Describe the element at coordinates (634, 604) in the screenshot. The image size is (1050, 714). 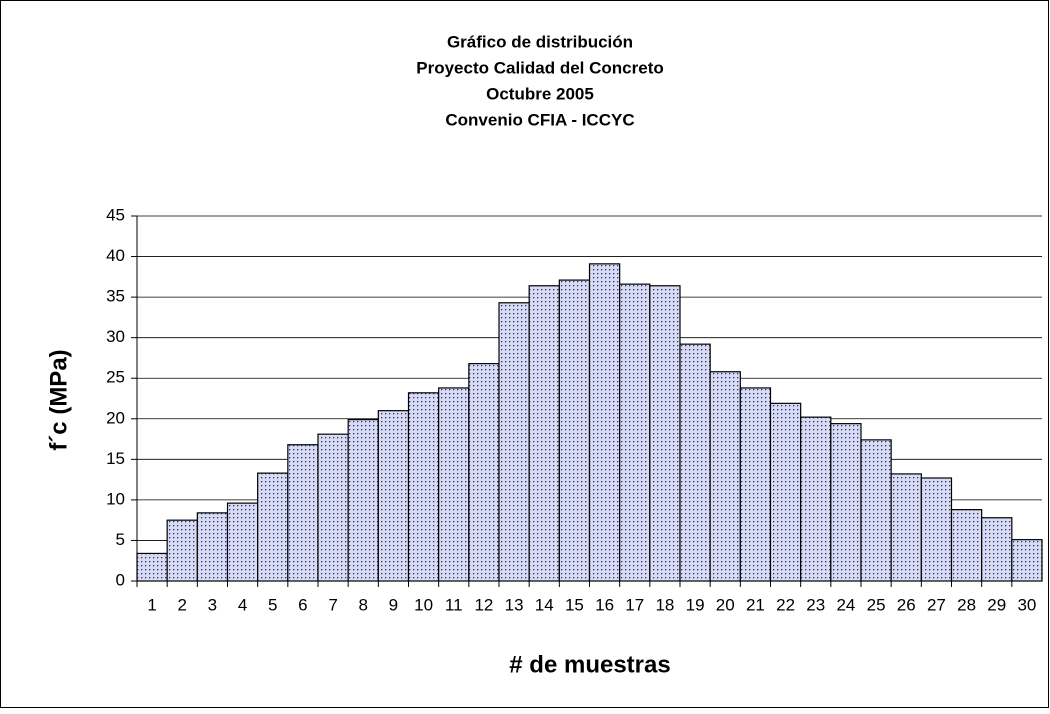
I see `x-tick-label: 17` at that location.